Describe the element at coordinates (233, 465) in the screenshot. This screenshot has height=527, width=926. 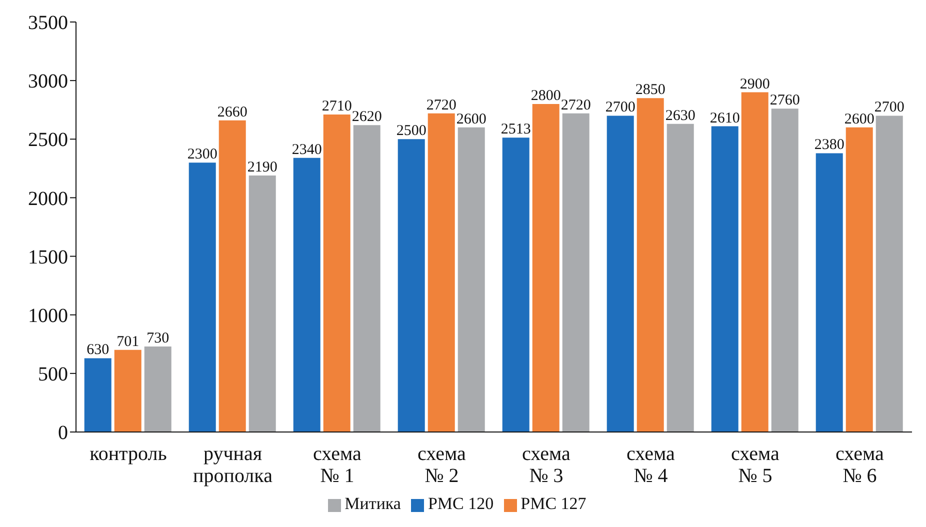
I see `x-tick-label: ручная прополка` at that location.